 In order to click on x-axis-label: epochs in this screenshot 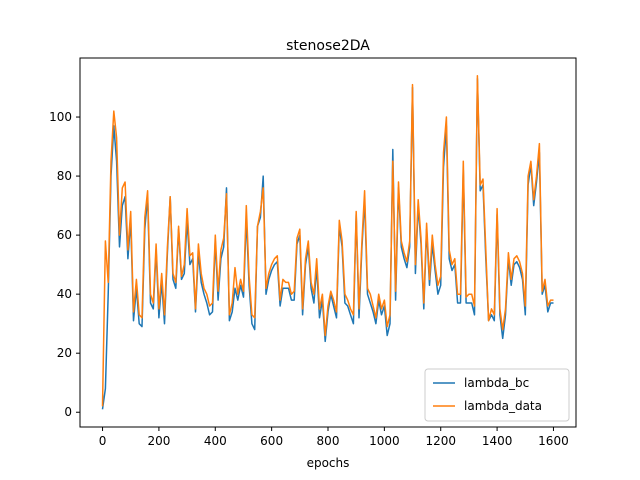, I will do `click(328, 463)`.